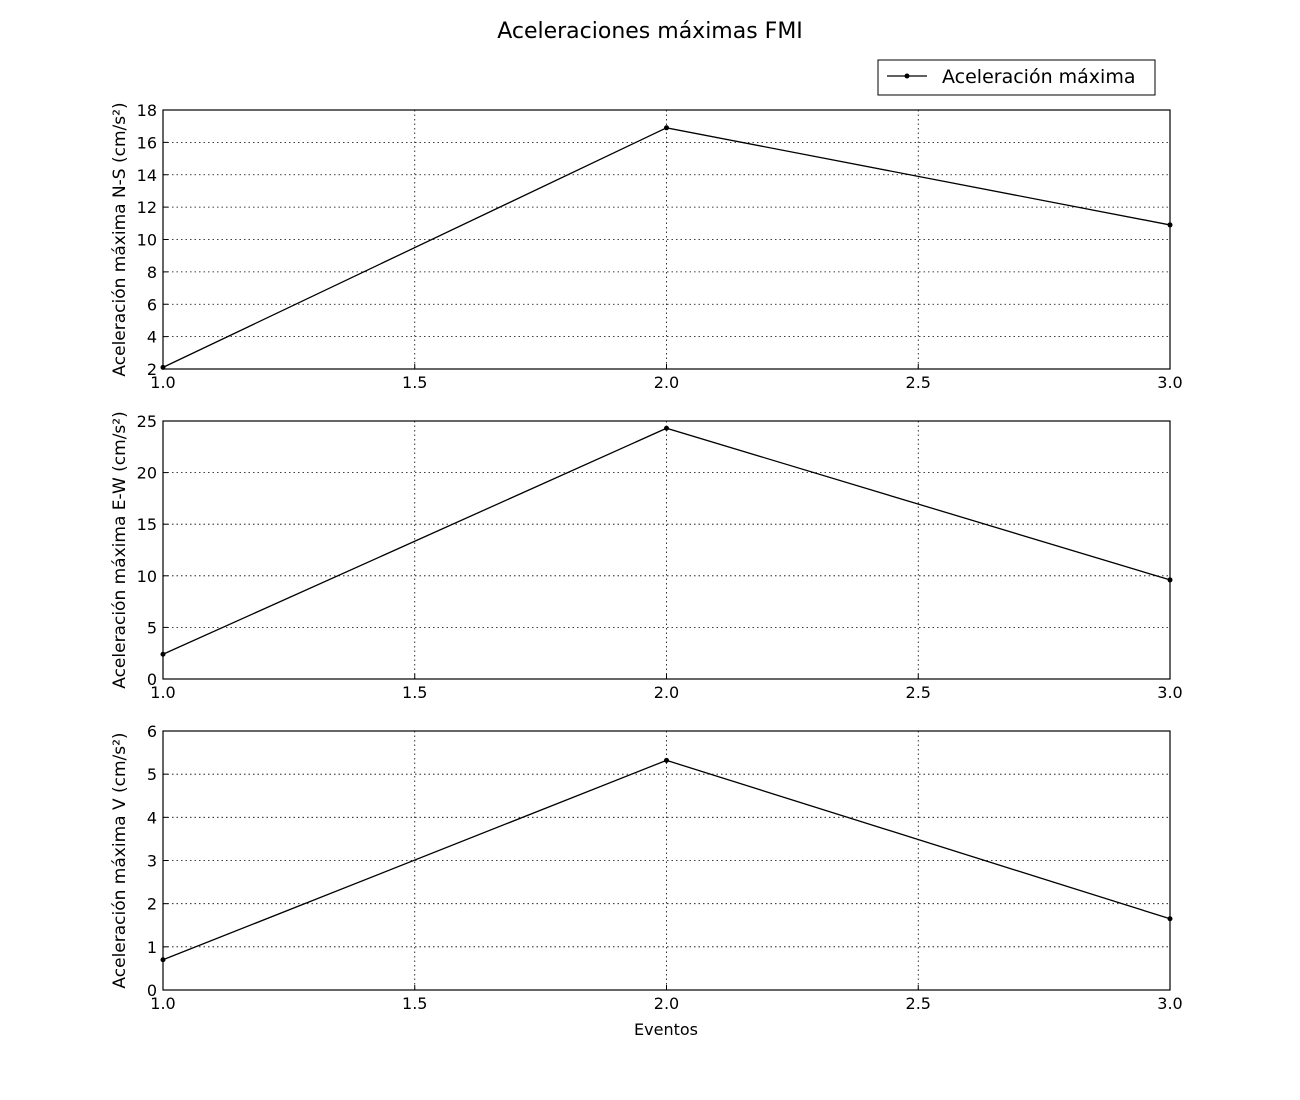  What do you see at coordinates (152, 774) in the screenshot?
I see `v-ytick-label-5: 5` at bounding box center [152, 774].